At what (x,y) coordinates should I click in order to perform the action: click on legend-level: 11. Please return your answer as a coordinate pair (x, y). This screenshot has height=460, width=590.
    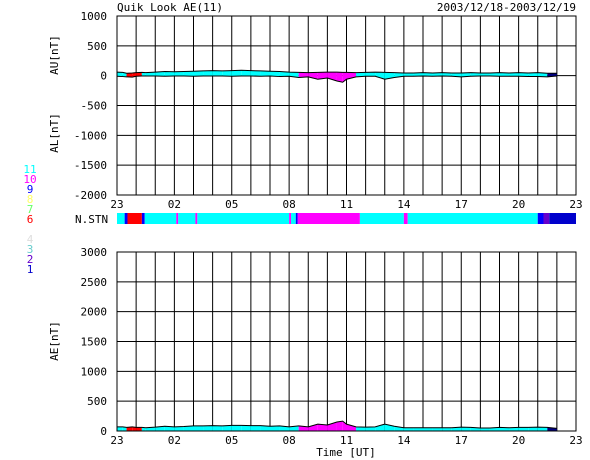
    Looking at the image, I should click on (29, 169).